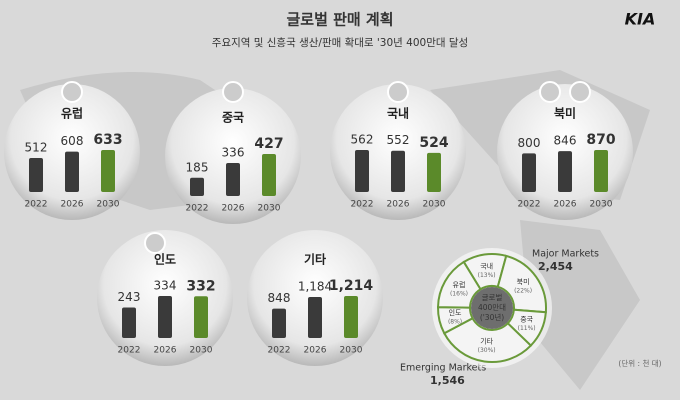  Describe the element at coordinates (492, 297) in the screenshot. I see `donut-title: 글로벌` at that location.